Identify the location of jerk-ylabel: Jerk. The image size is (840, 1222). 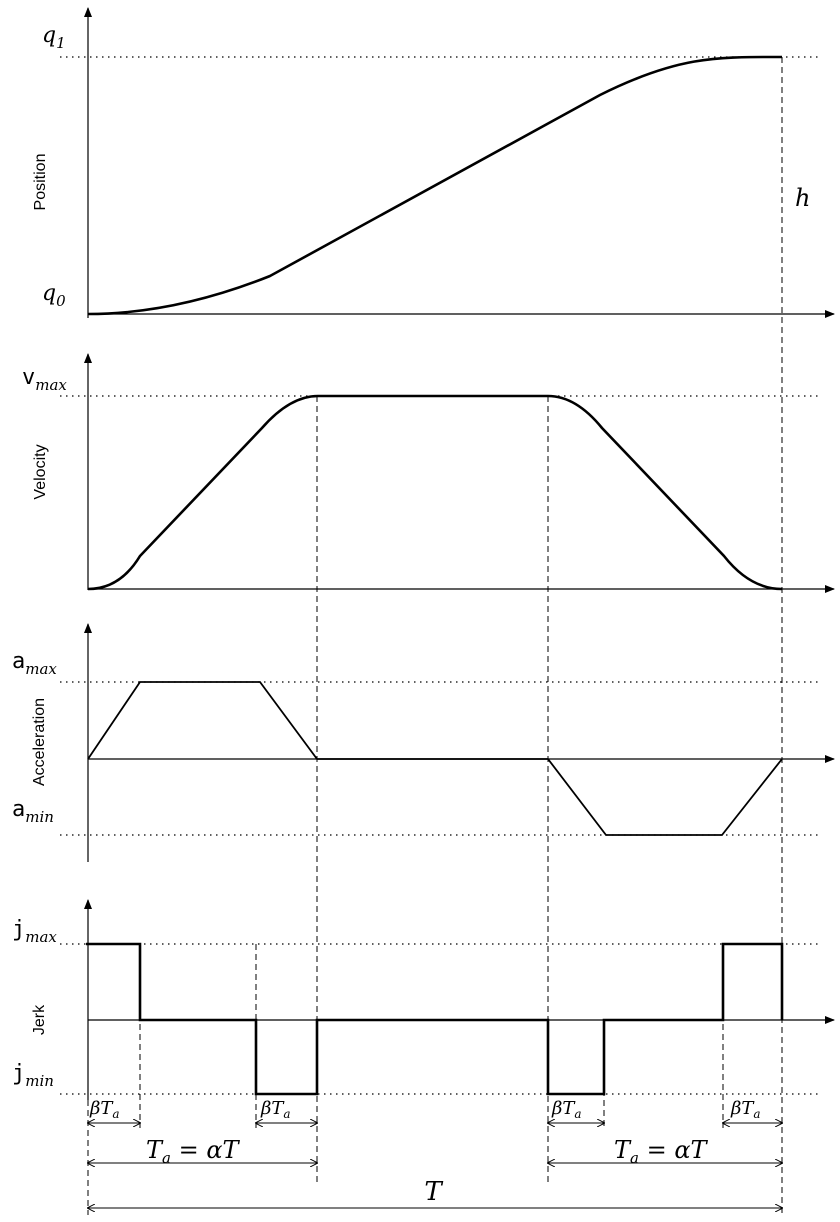
(39, 1019).